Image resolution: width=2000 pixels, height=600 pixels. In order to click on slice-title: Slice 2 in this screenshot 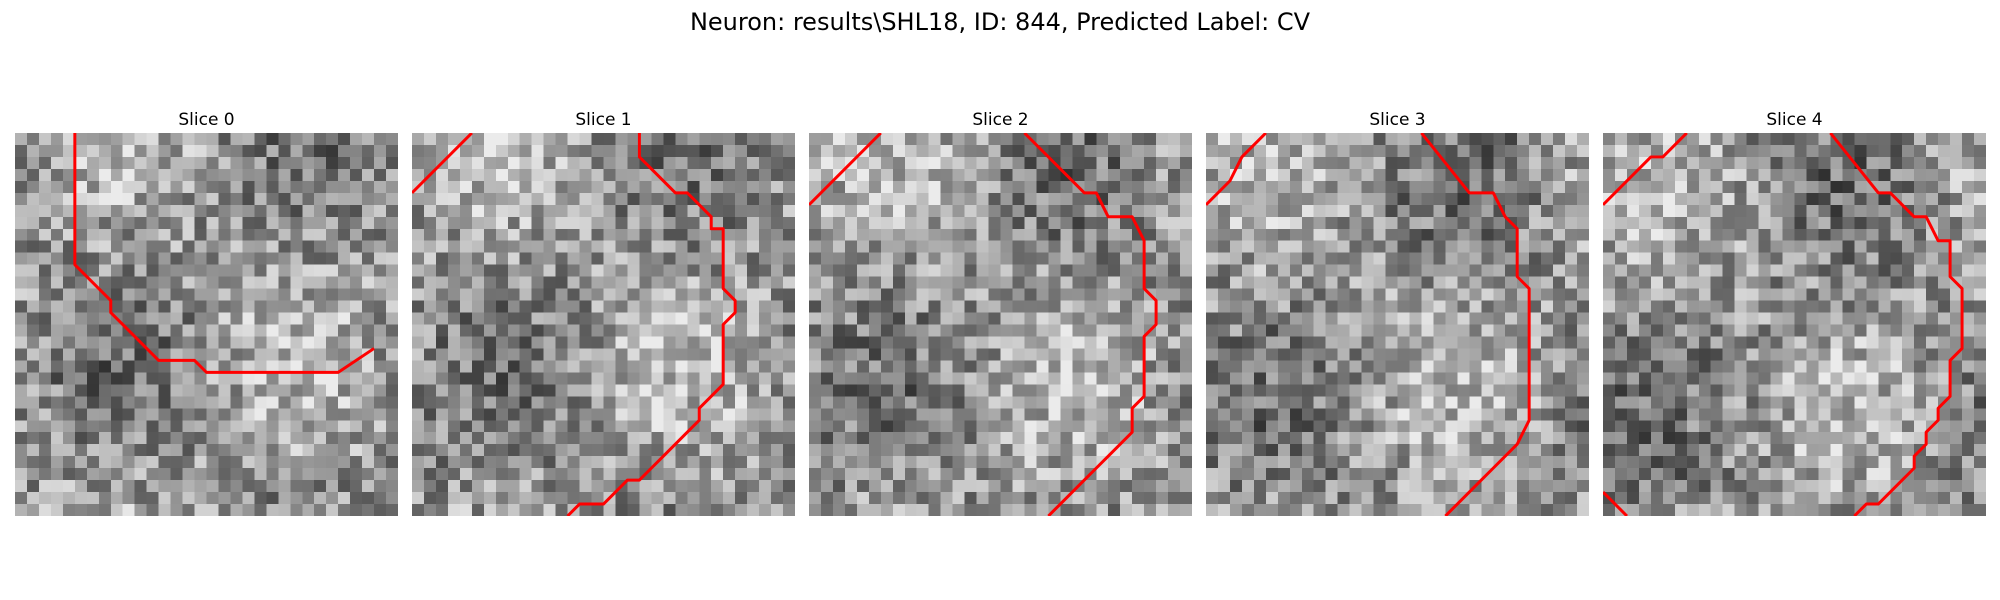, I will do `click(1000, 120)`.